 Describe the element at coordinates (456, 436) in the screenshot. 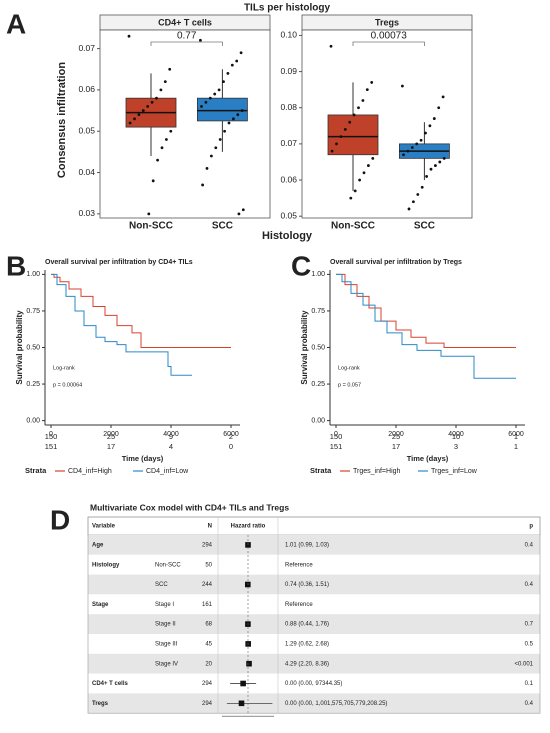

I see `at-risk-count: 10` at that location.